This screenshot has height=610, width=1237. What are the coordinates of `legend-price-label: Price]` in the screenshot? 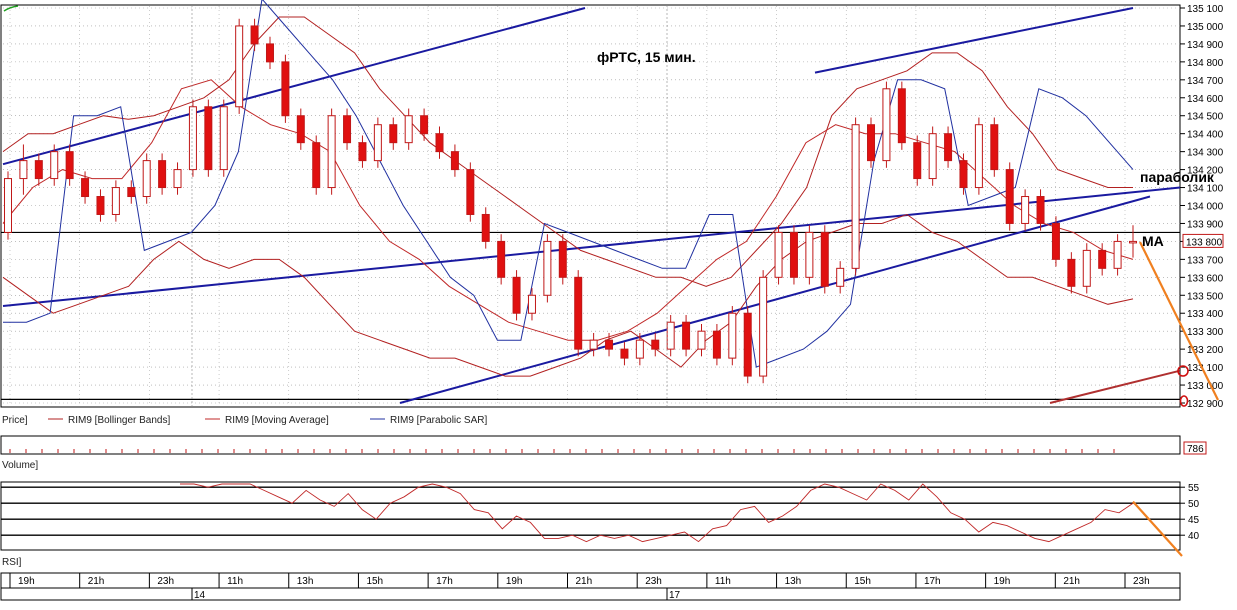 It's located at (15, 420).